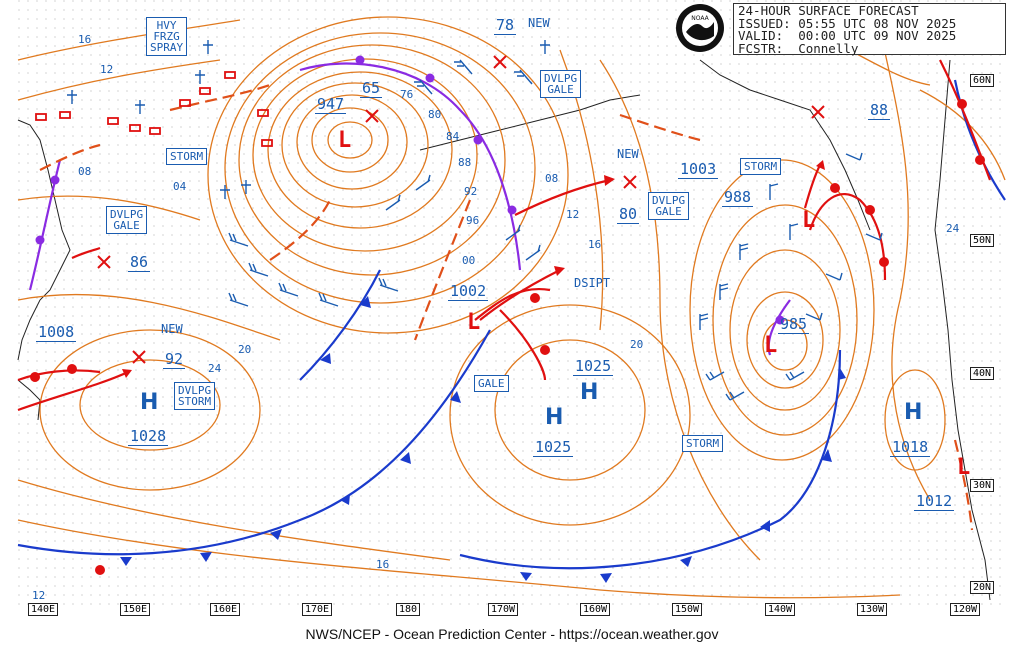 Image resolution: width=1024 pixels, height=652 pixels. Describe the element at coordinates (308, 119) in the screenshot. I see `freezing-spray-symbols` at that location.